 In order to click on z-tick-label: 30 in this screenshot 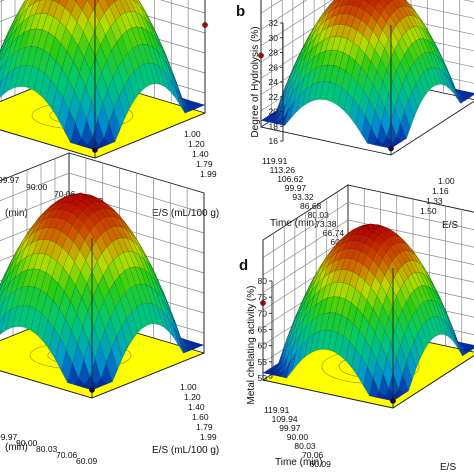, I will do `click(274, 38)`.